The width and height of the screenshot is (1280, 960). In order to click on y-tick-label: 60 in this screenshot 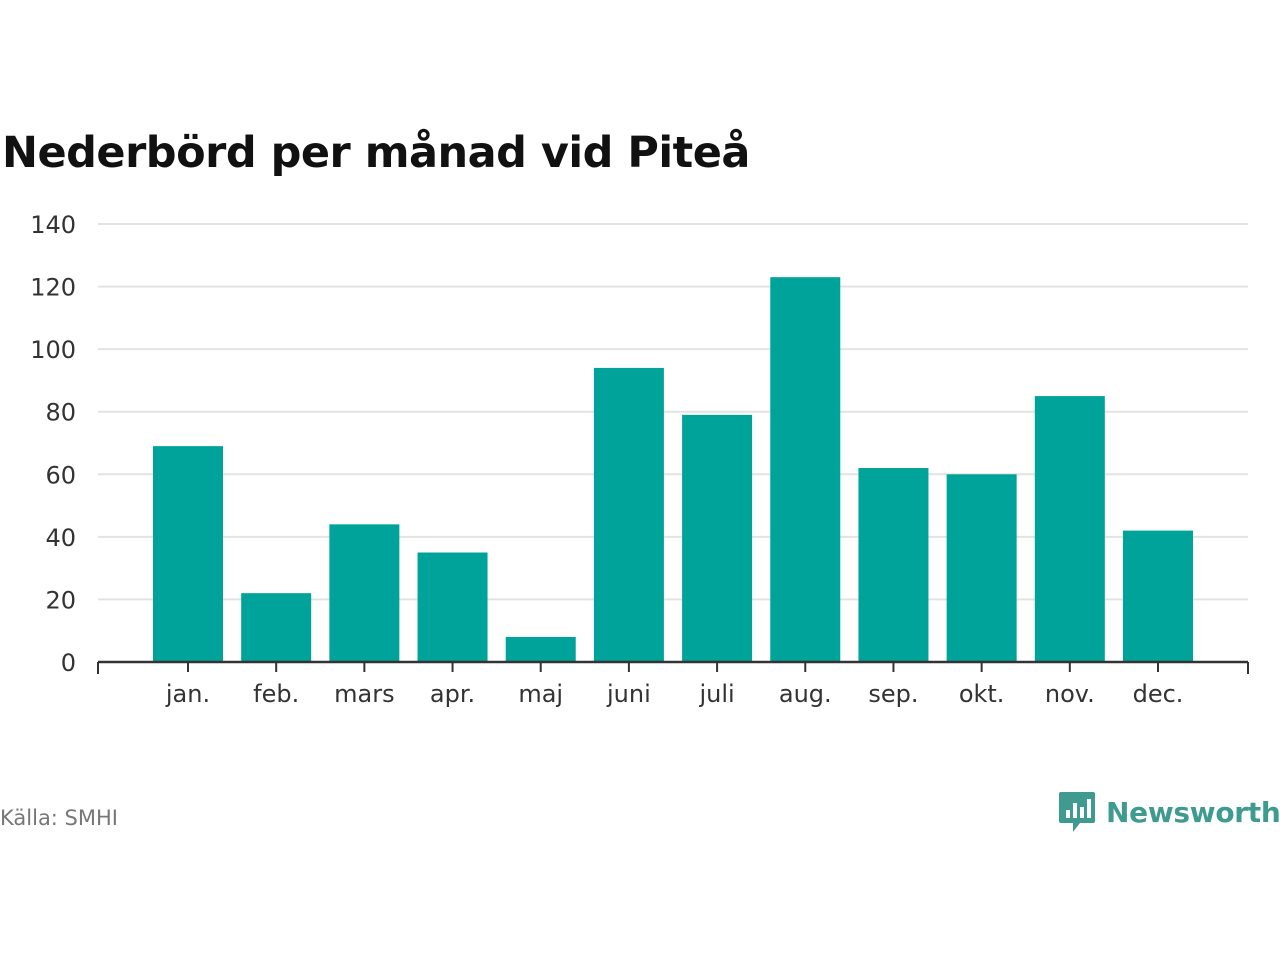, I will do `click(60, 475)`.